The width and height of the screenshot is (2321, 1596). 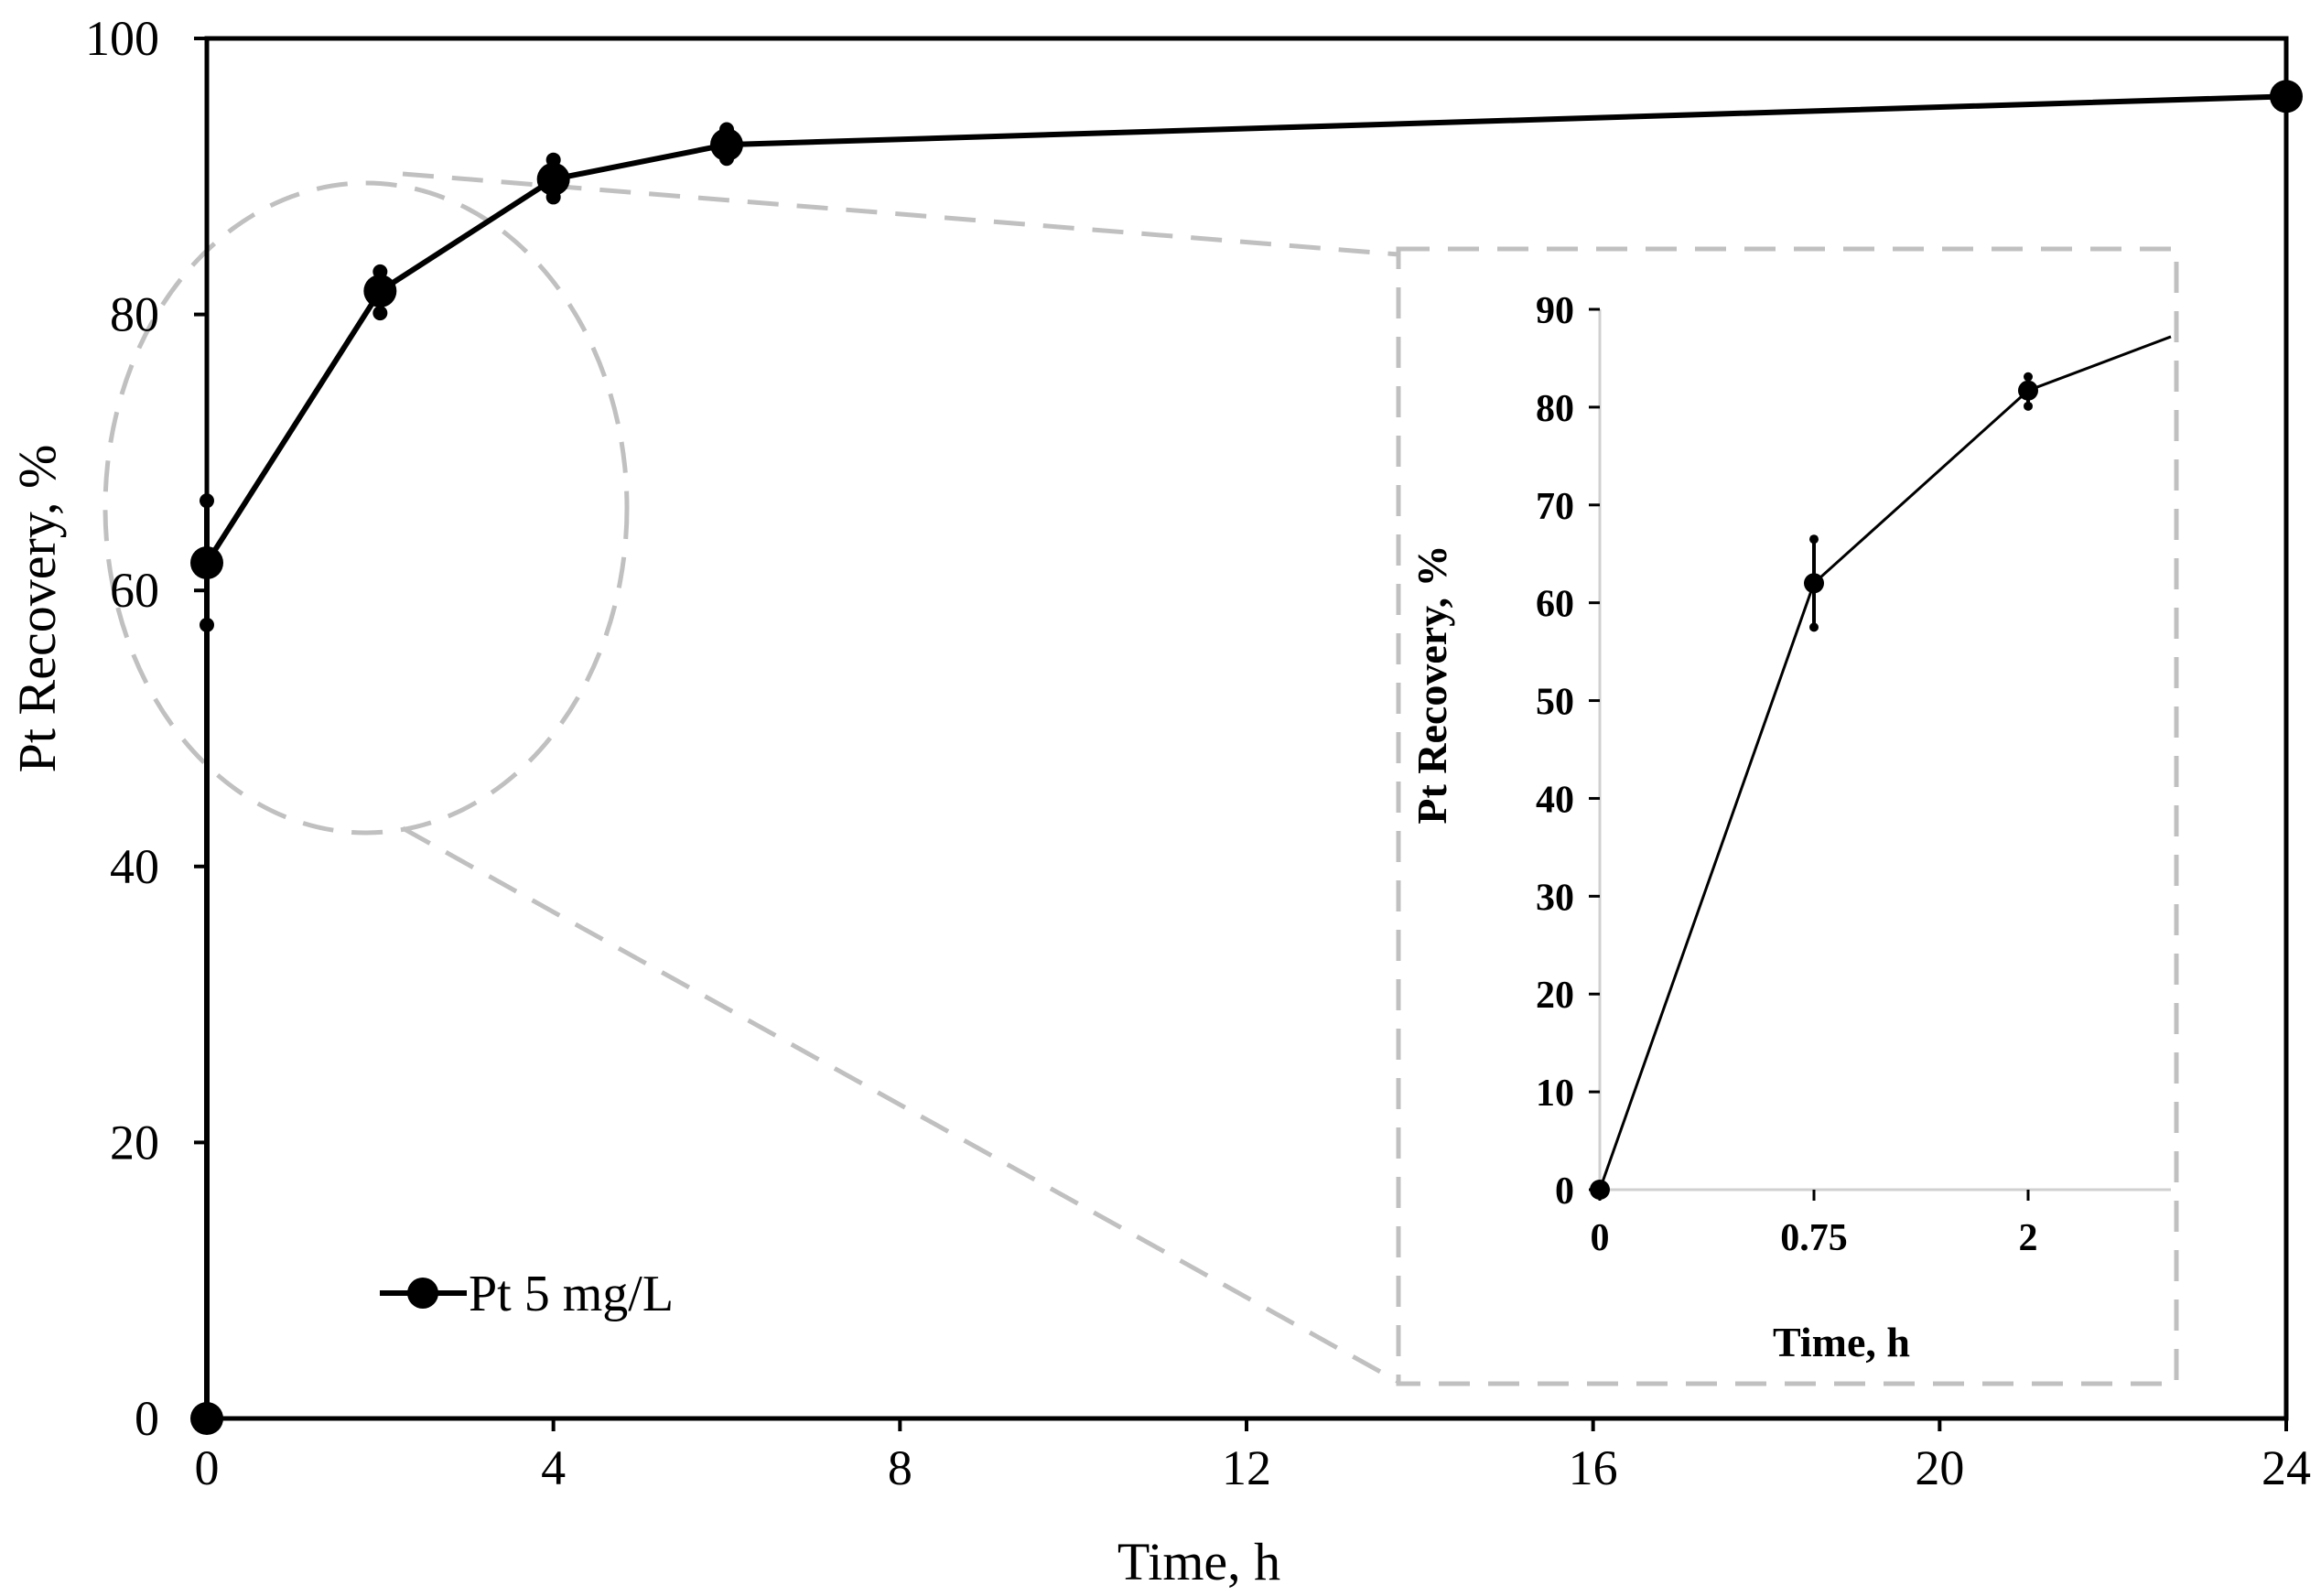 I want to click on inset-x-tick-label: 0, so click(x=1600, y=1238).